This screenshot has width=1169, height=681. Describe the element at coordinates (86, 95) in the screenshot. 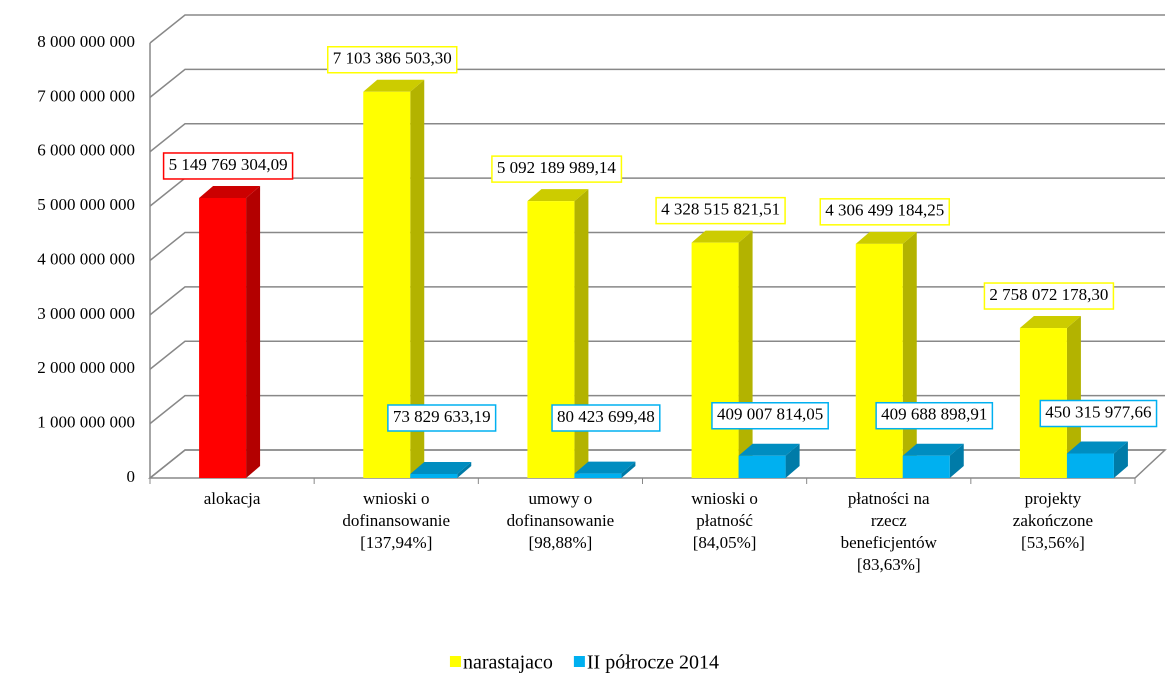

I see `y-tick-label: 7 000 000 000` at that location.